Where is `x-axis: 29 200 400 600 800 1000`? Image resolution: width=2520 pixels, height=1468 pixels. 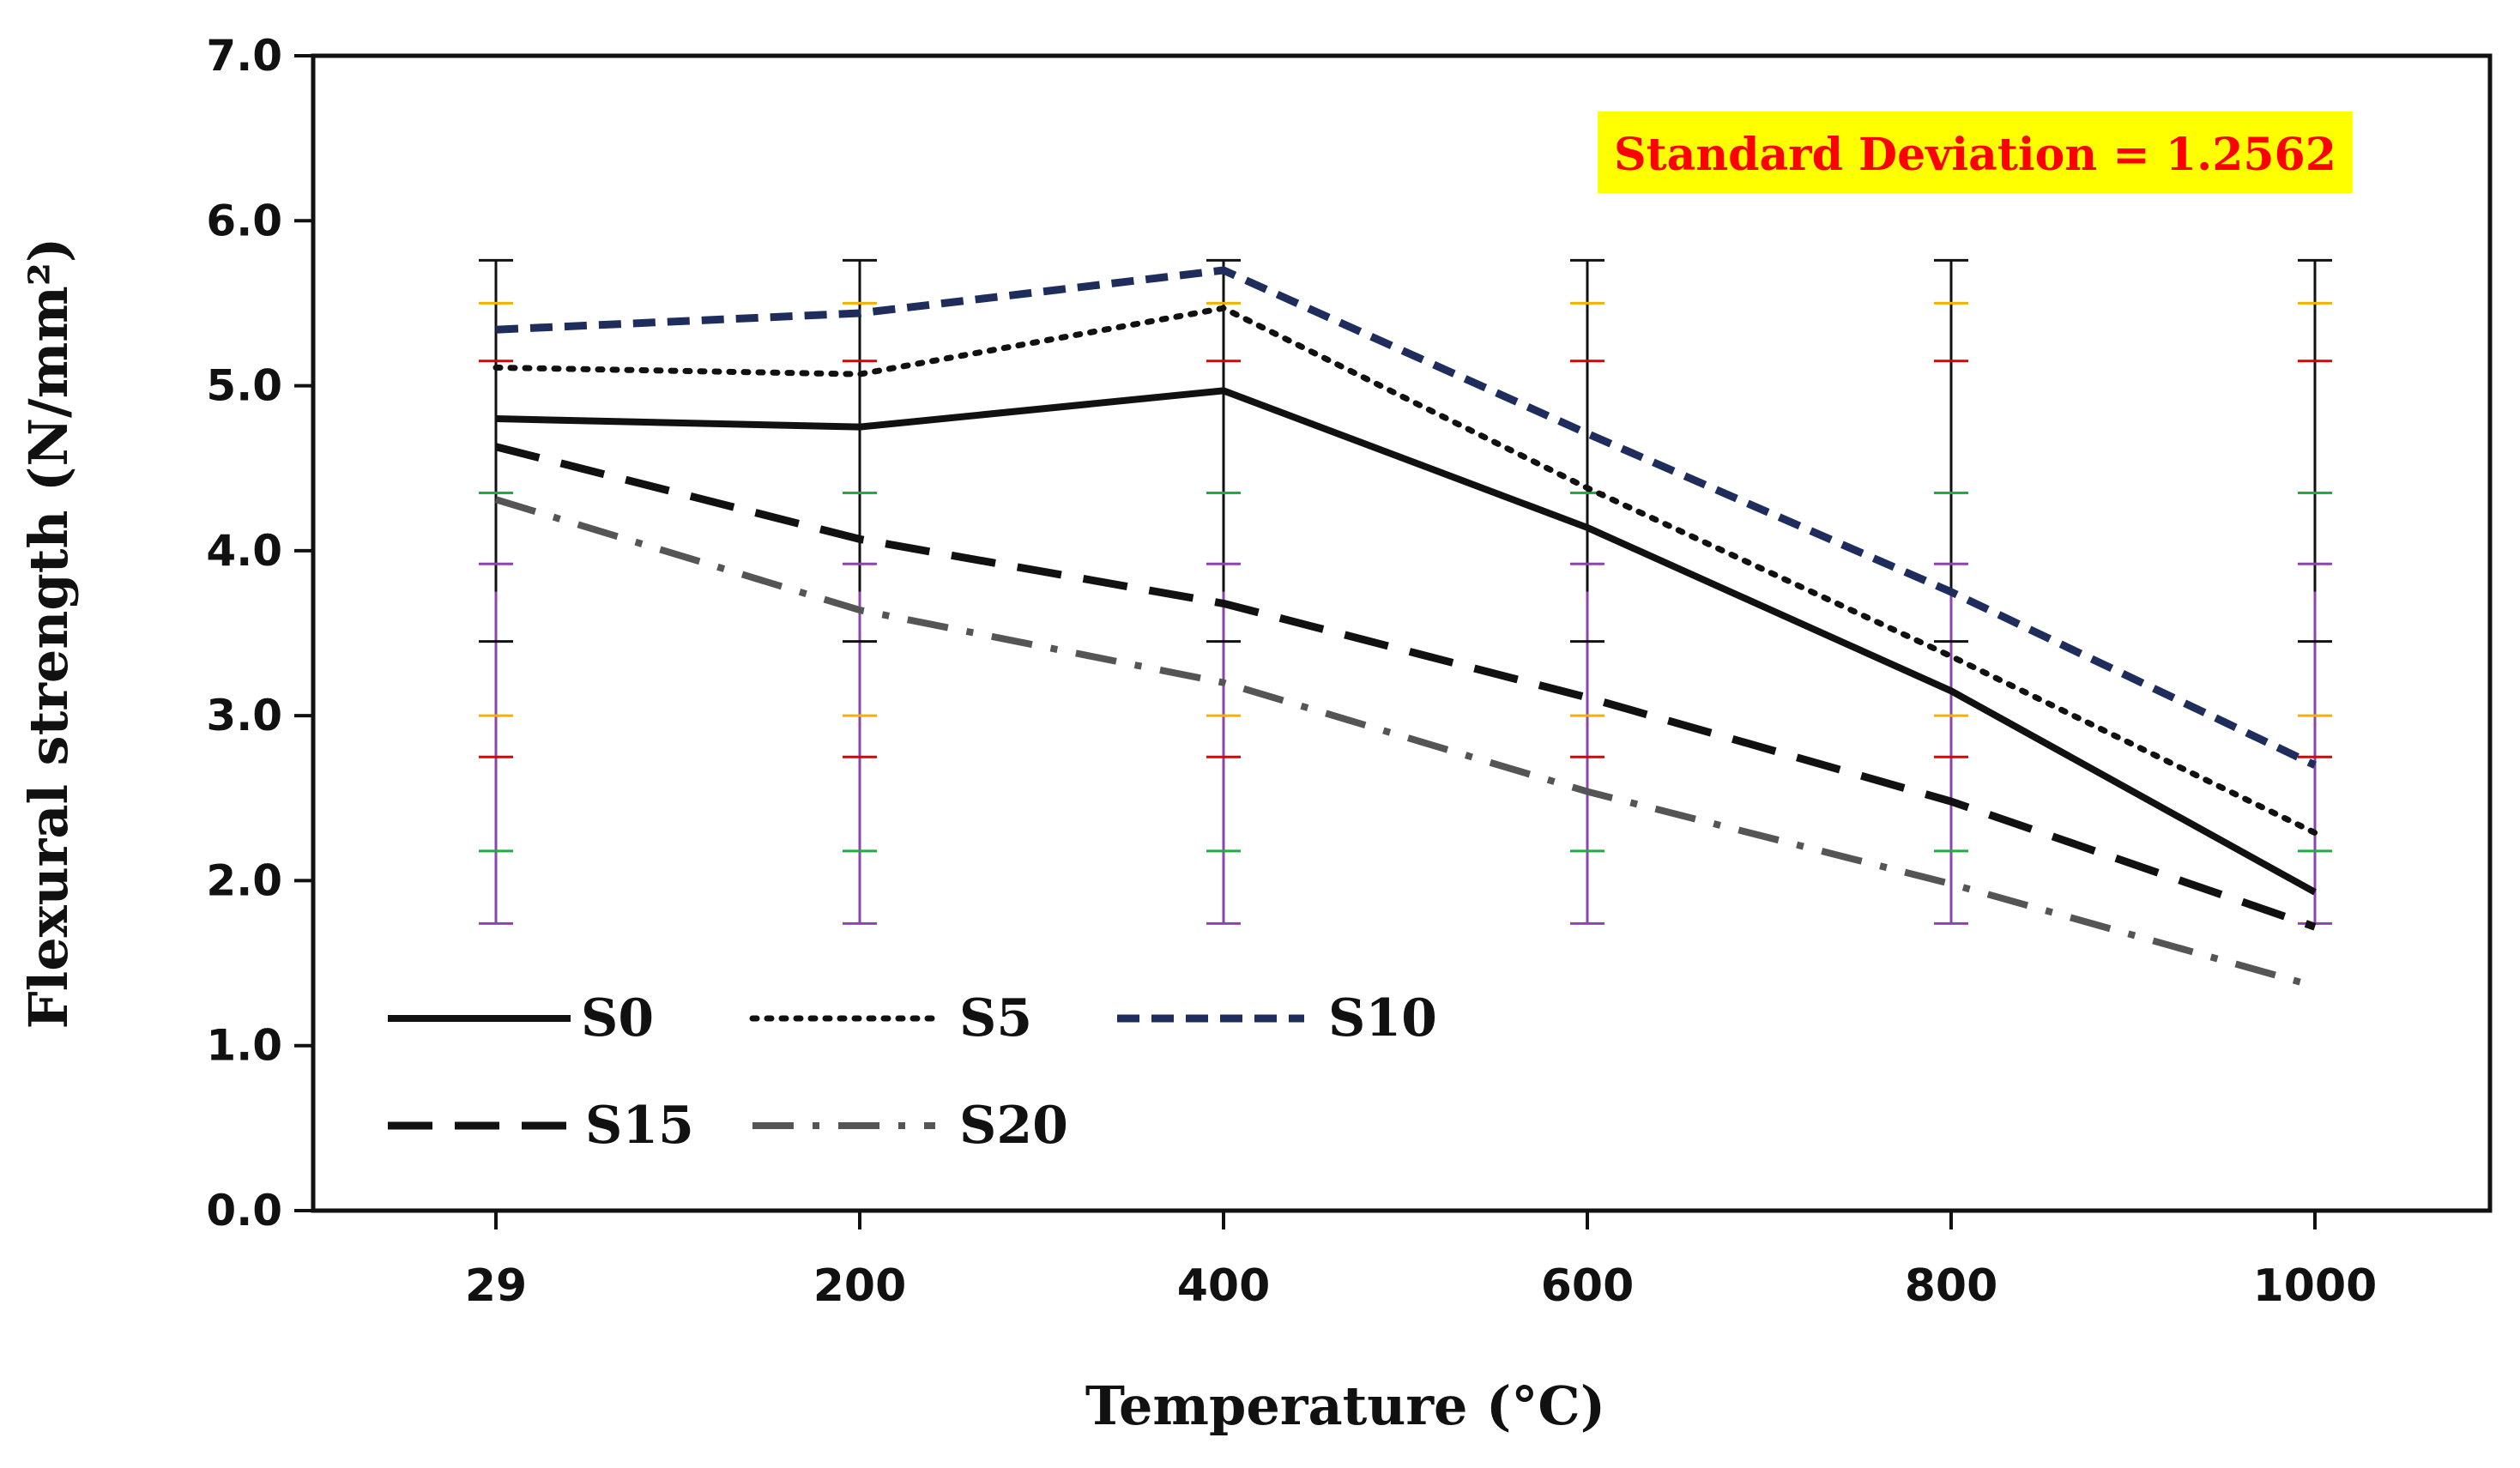 x-axis: 29 200 400 600 800 1000 is located at coordinates (1422, 1261).